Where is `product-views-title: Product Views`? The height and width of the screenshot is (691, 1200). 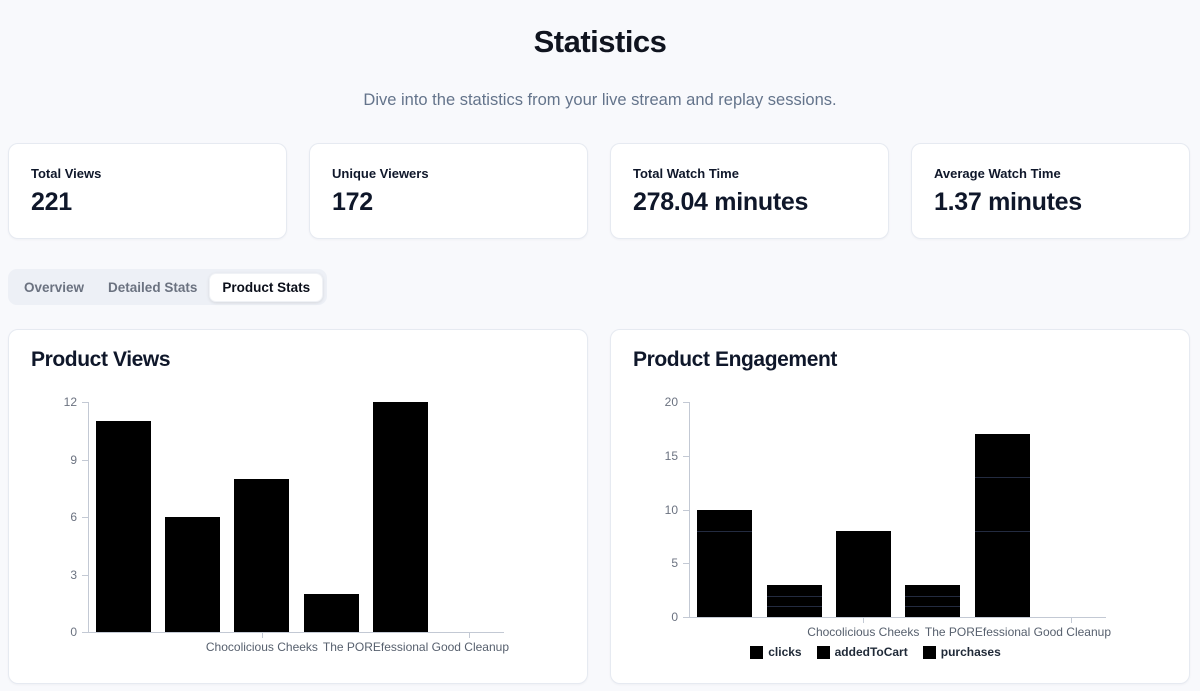 product-views-title: Product Views is located at coordinates (101, 359).